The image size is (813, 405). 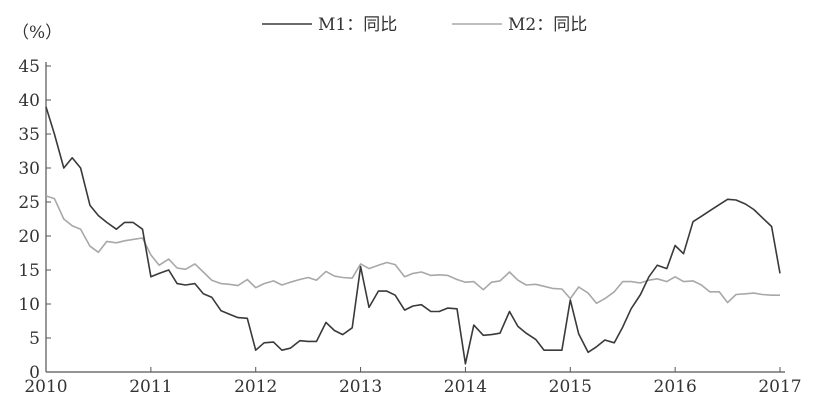 What do you see at coordinates (34, 339) in the screenshot?
I see `y-tick-label: 5` at bounding box center [34, 339].